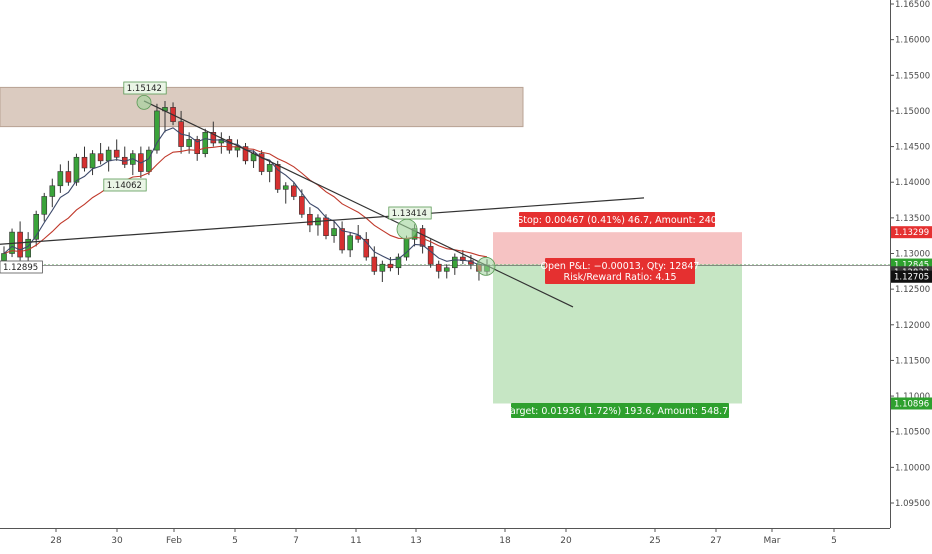 Image resolution: width=932 pixels, height=554 pixels. I want to click on low-price-tag, so click(911, 276).